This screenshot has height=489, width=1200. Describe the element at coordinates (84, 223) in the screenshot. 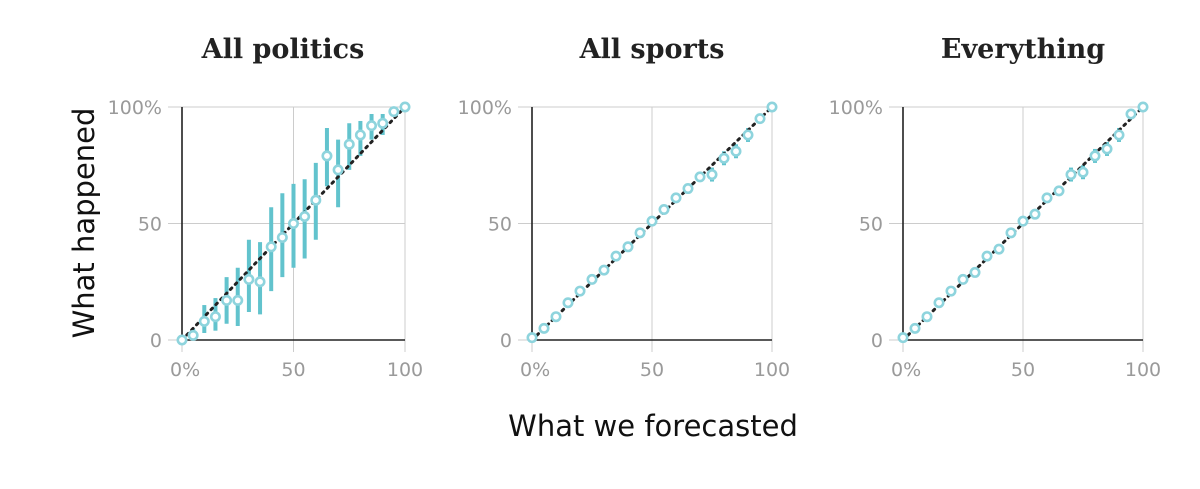

I see `y-axis-title: What happened` at that location.